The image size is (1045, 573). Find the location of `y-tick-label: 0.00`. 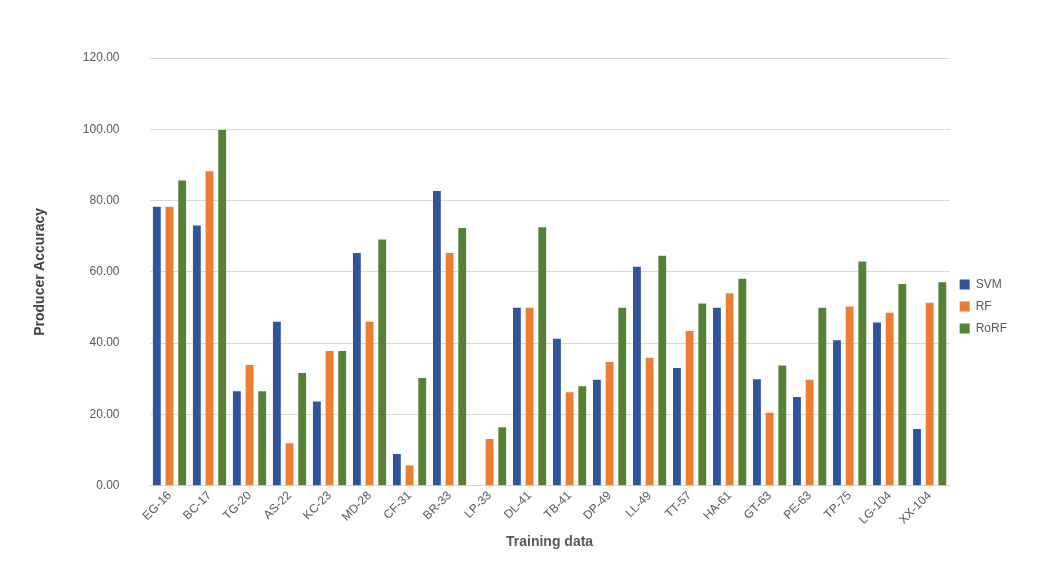

y-tick-label: 0.00 is located at coordinates (108, 485).